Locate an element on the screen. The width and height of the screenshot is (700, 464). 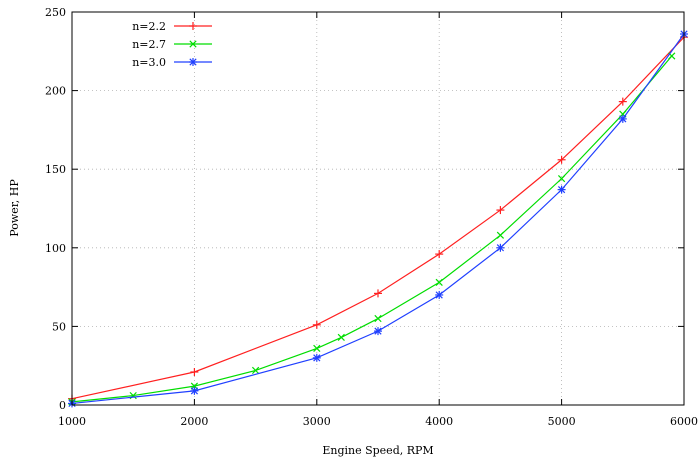
y-tick-label: 0 is located at coordinates (62, 405).